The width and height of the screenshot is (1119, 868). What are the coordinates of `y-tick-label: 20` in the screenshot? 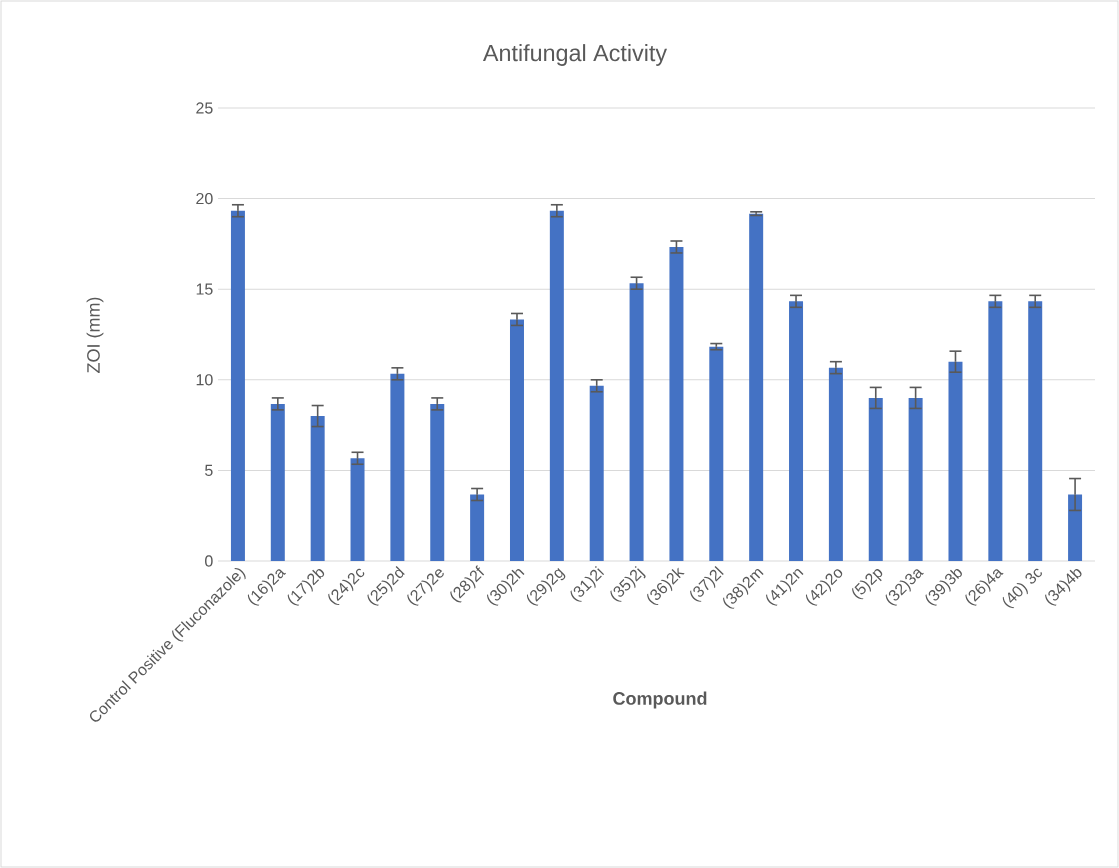 It's located at (204, 198).